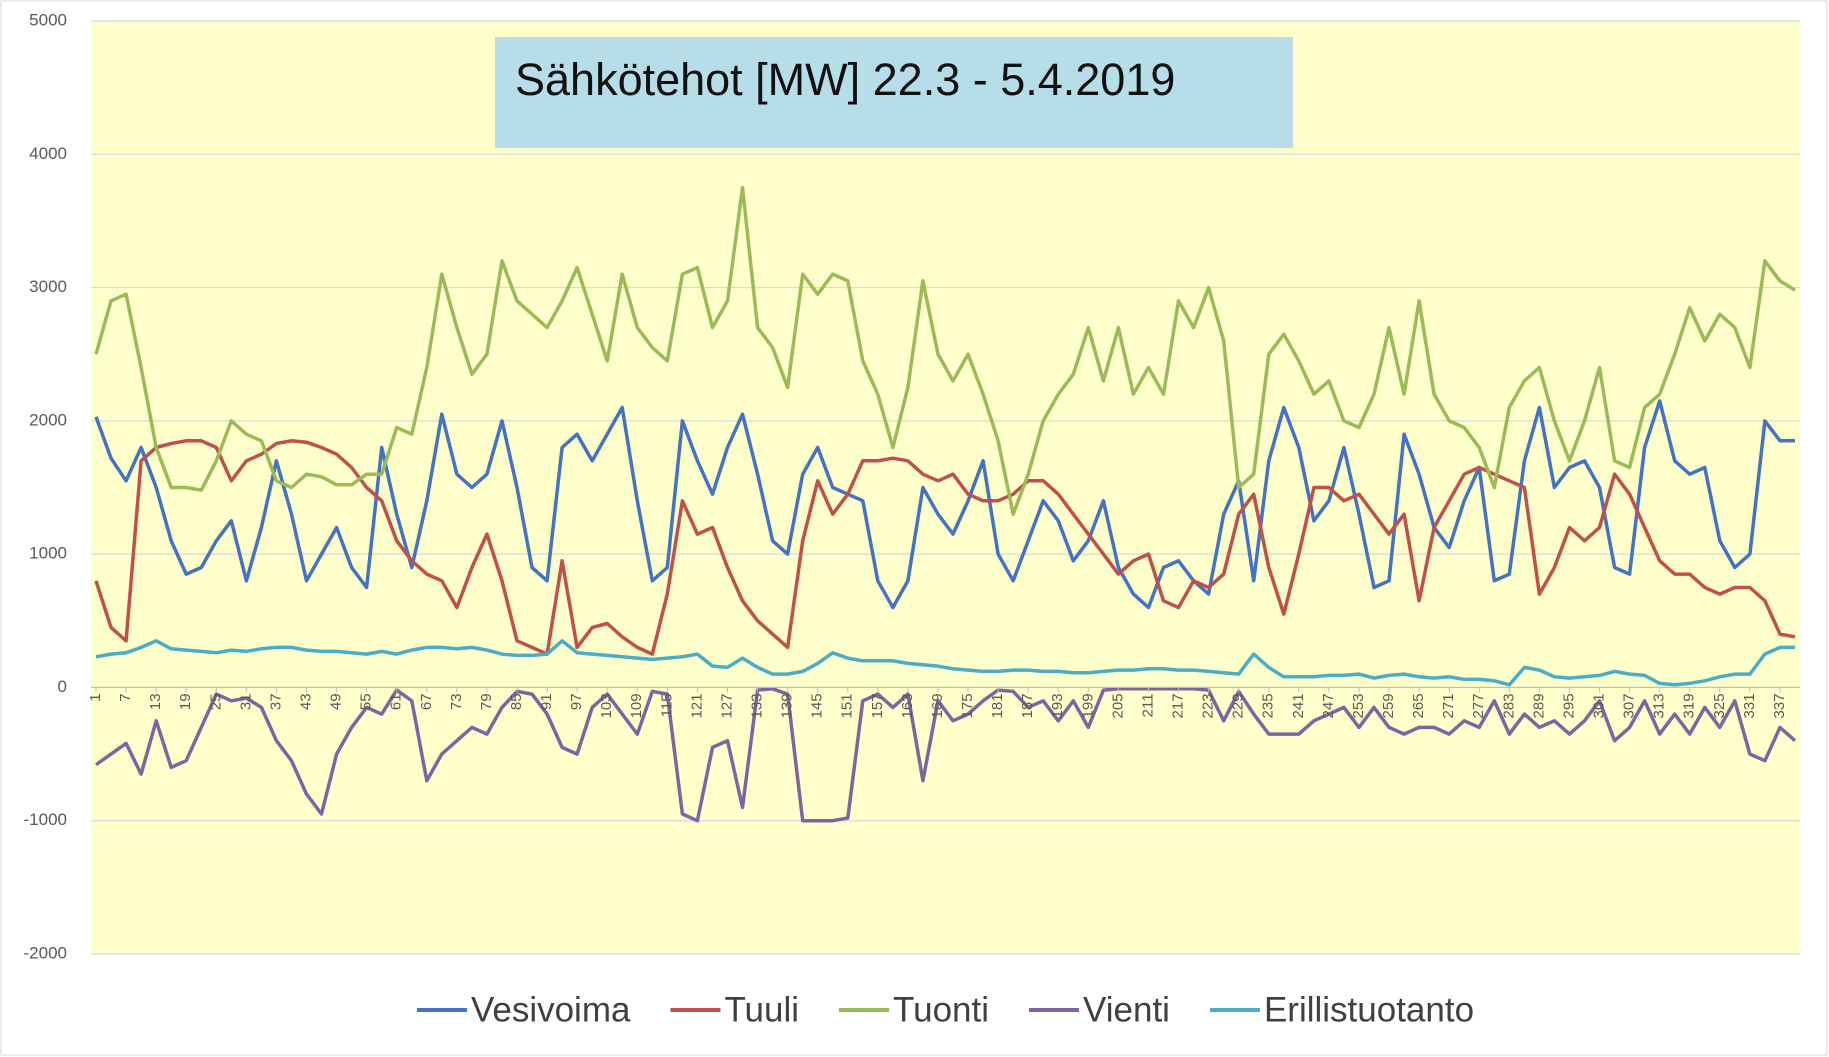 The height and width of the screenshot is (1057, 1829). What do you see at coordinates (1779, 705) in the screenshot?
I see `x-tick-label: 337` at bounding box center [1779, 705].